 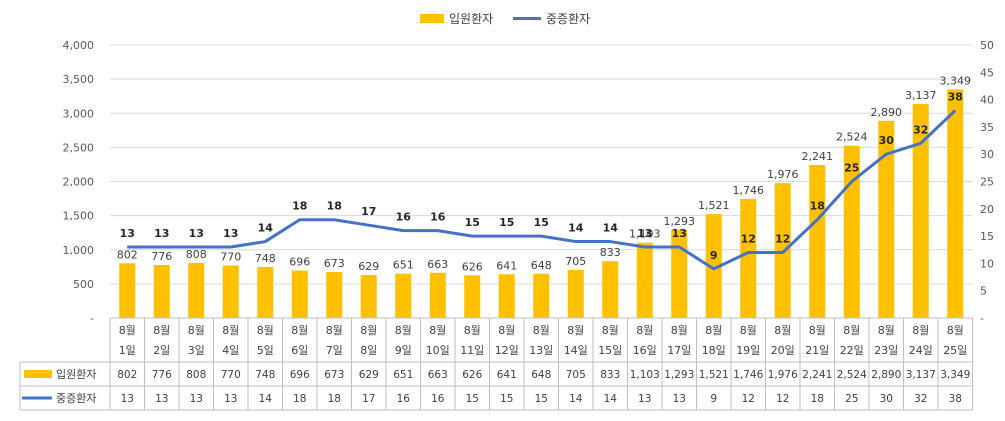 What do you see at coordinates (334, 350) in the screenshot?
I see `x-tick-label-day: 7일` at bounding box center [334, 350].